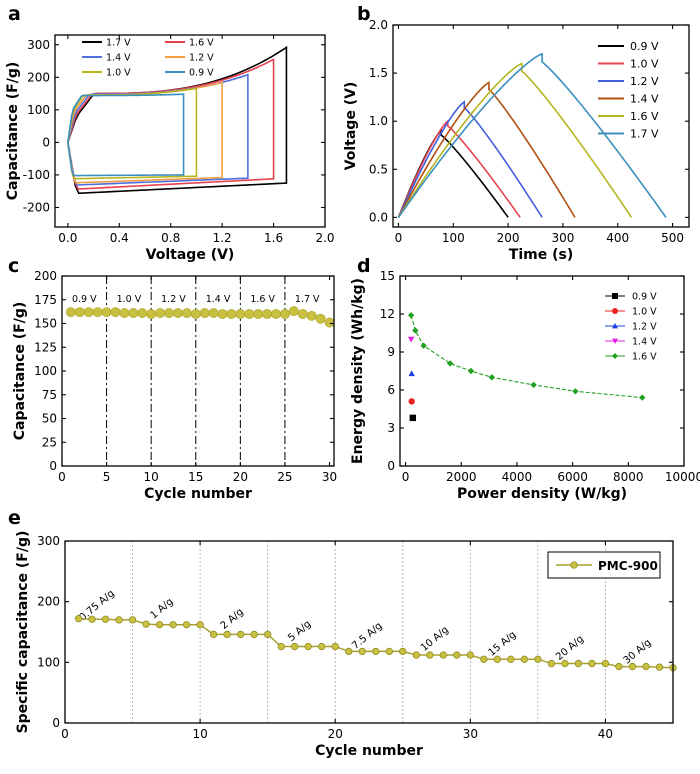  What do you see at coordinates (378, 121) in the screenshot?
I see `y-tick-label: 1.0` at bounding box center [378, 121].